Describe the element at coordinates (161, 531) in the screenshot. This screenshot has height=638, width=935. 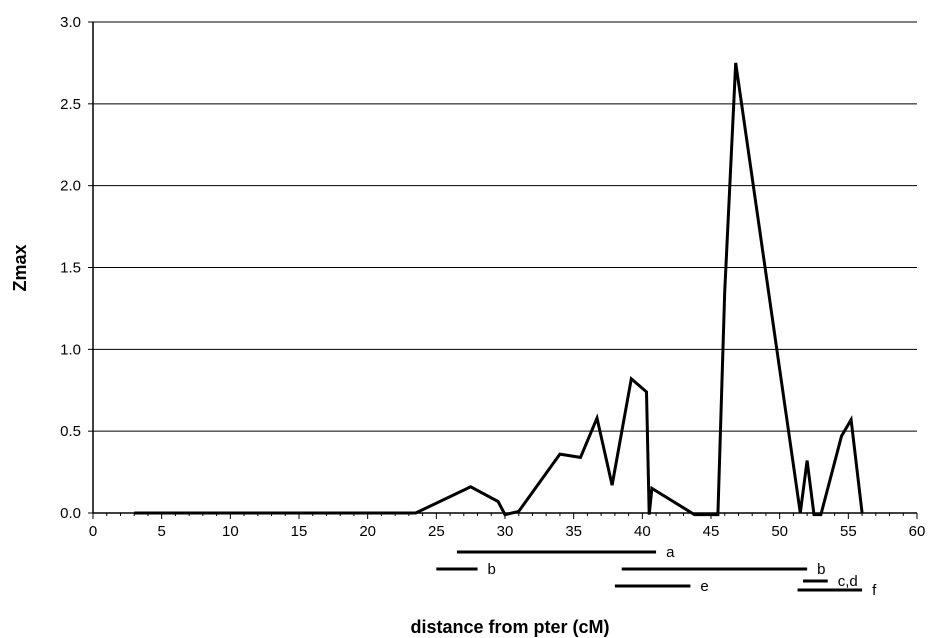
I see `x-tick-label: 5` at that location.